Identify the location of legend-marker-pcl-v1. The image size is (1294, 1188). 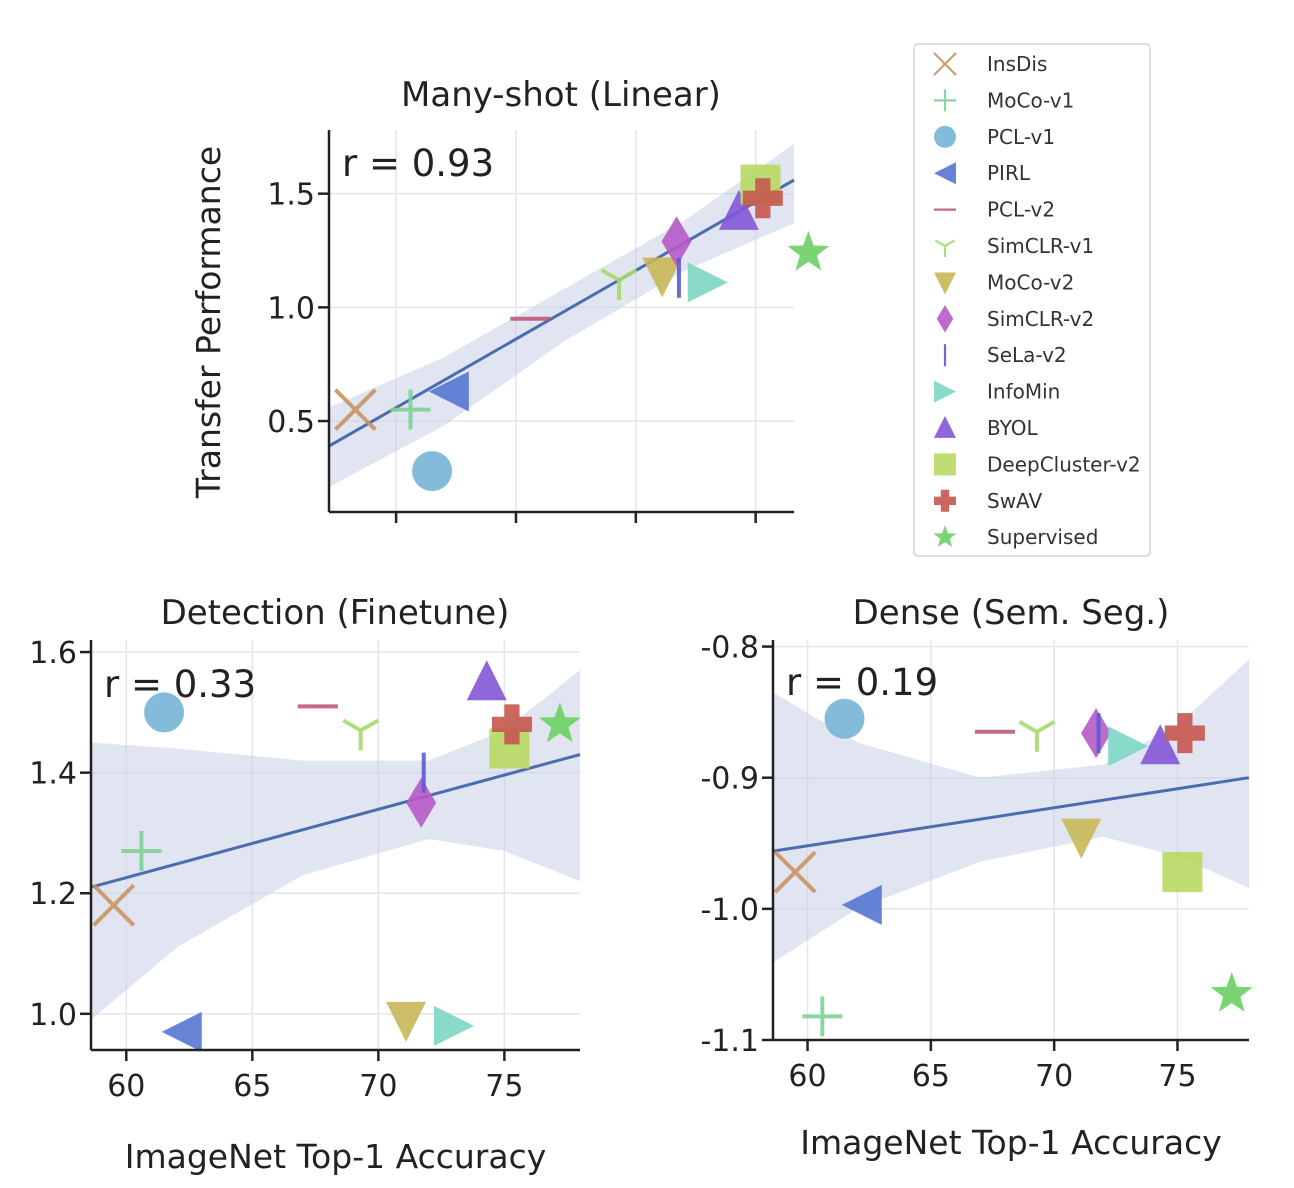
(945, 136).